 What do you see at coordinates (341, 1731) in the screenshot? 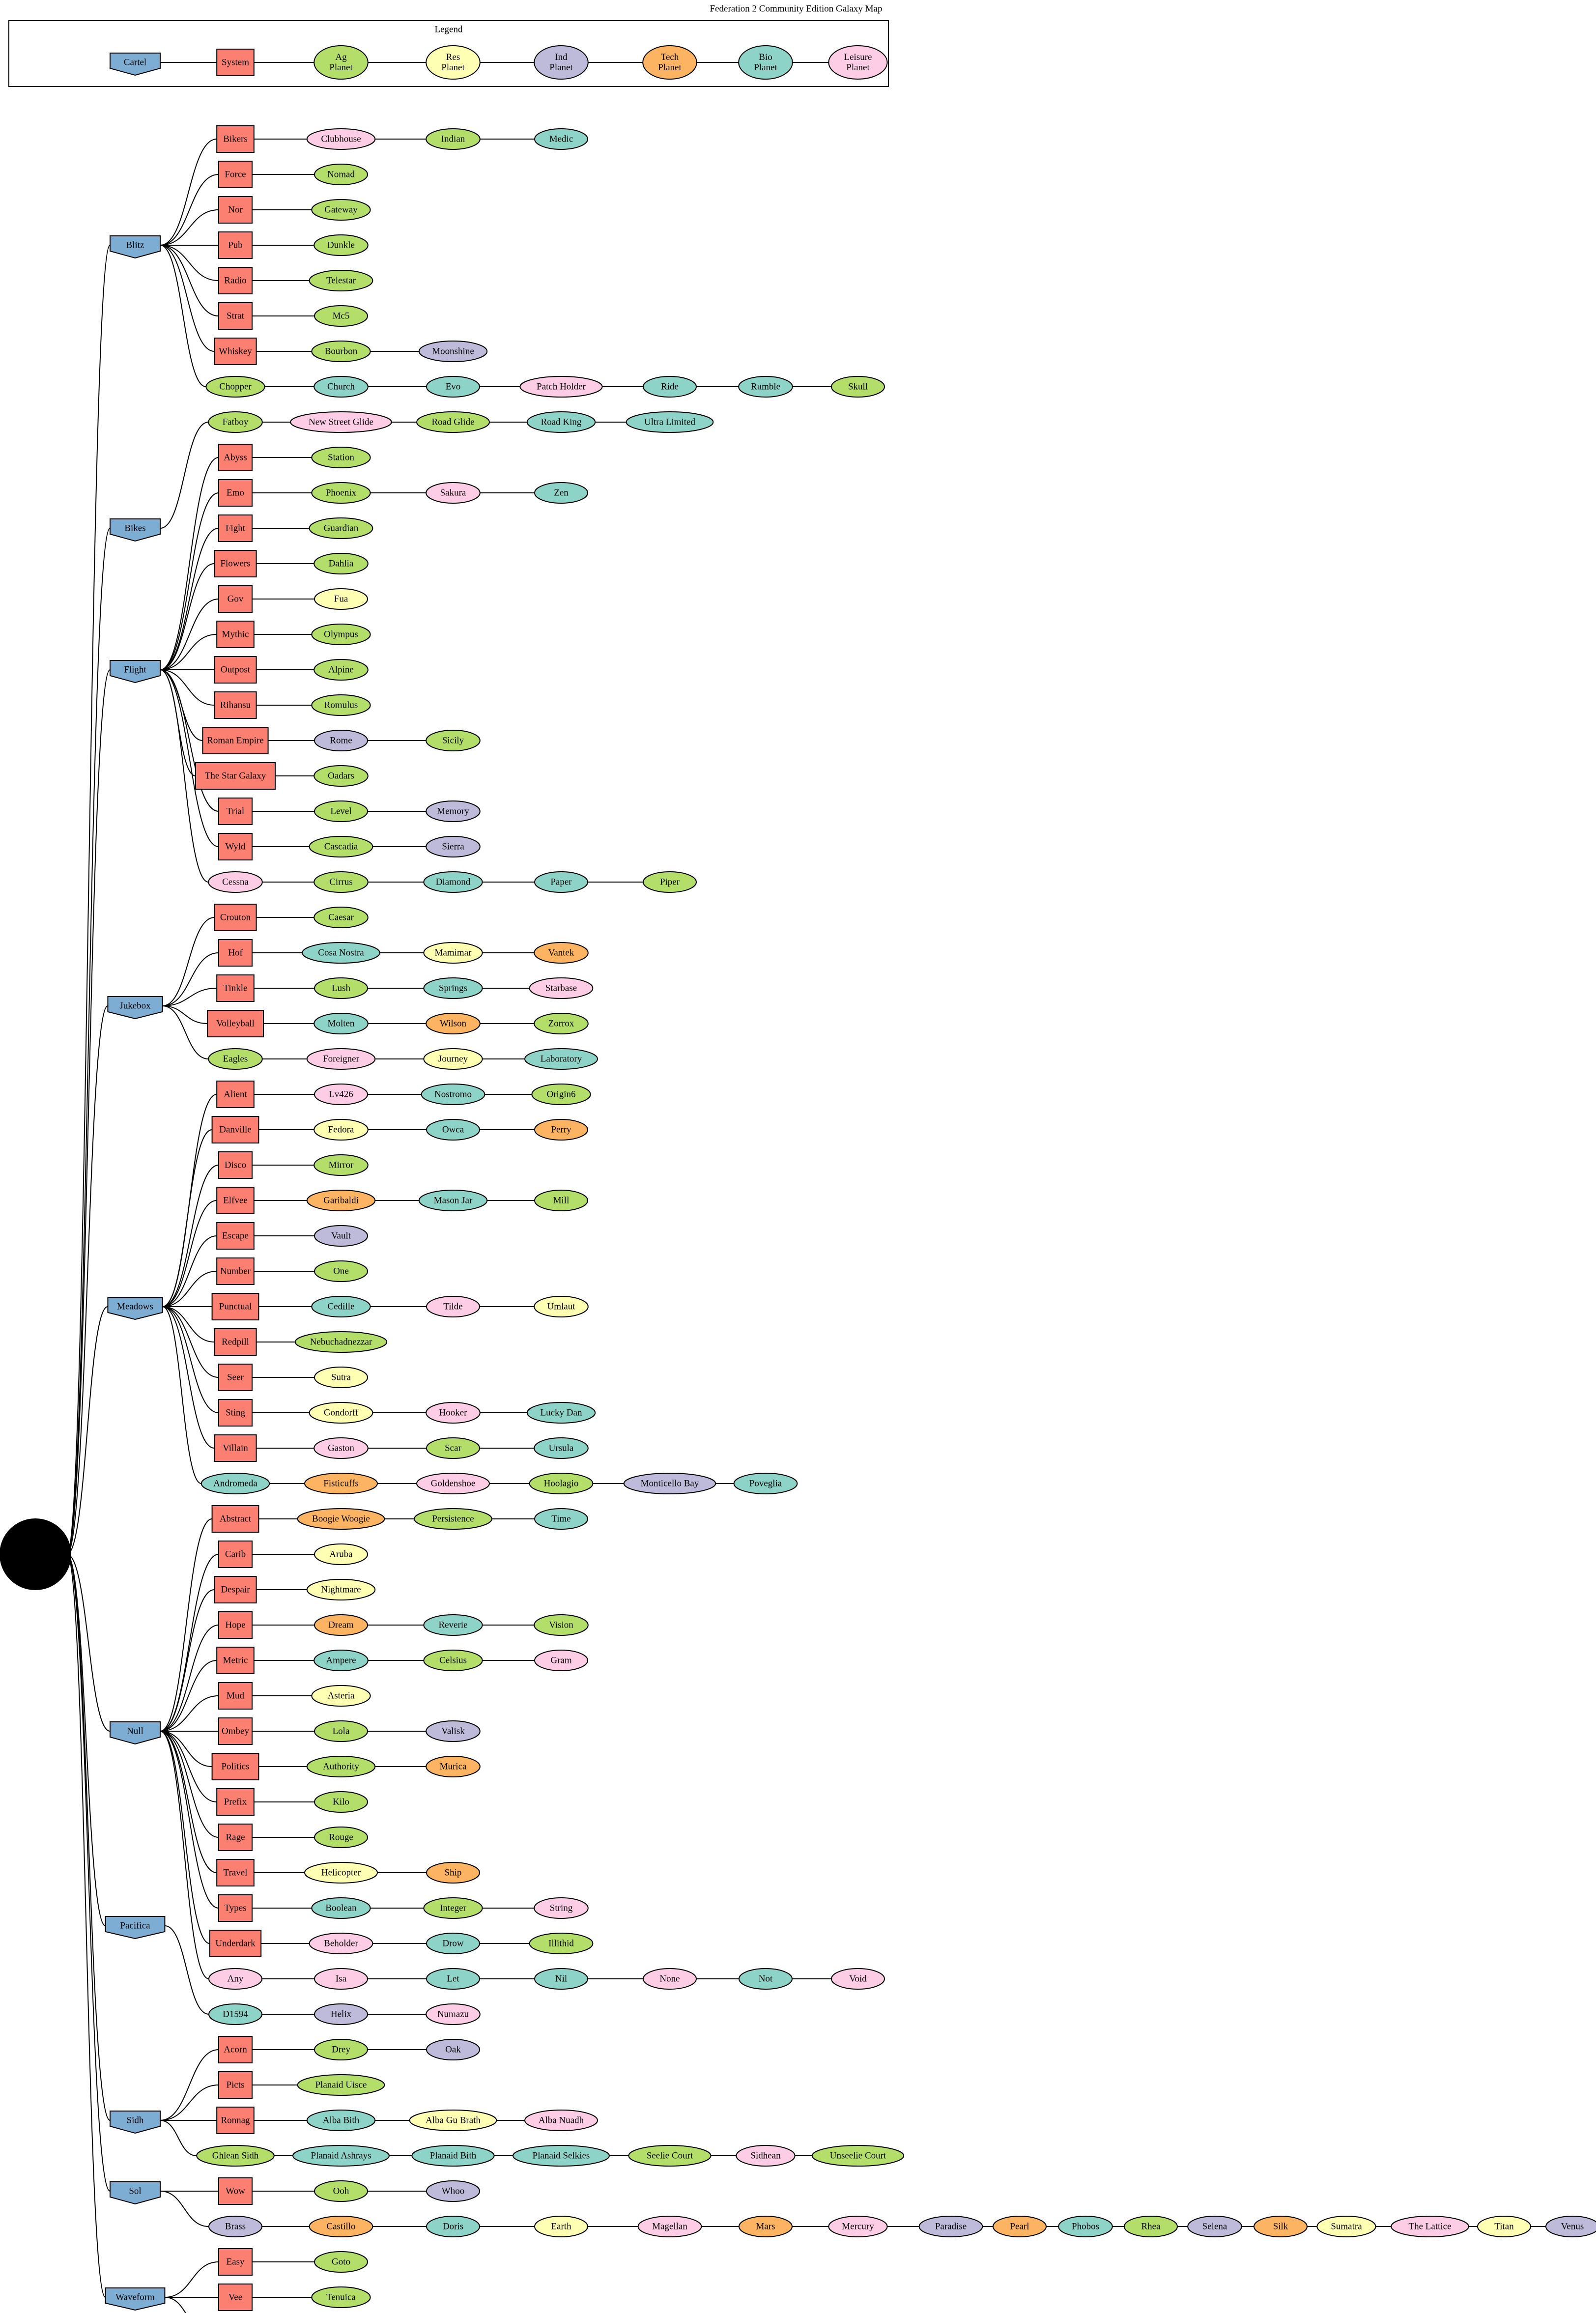
I see `planet-lola-node: Lola` at bounding box center [341, 1731].